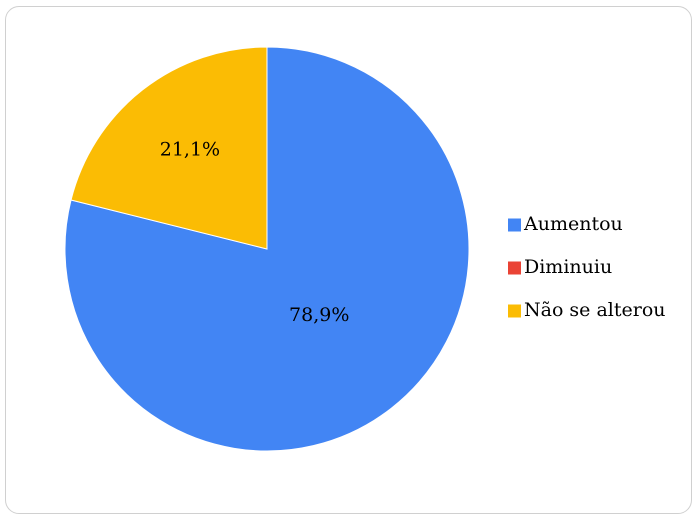 The width and height of the screenshot is (699, 520). What do you see at coordinates (514, 225) in the screenshot?
I see `legend-swatch-aumentou` at bounding box center [514, 225].